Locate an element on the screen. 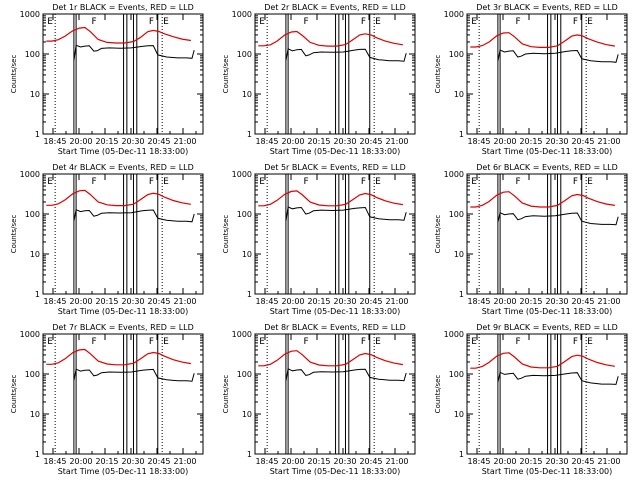  panel-title: Det 7r BLACK = Events, RED = LLD is located at coordinates (123, 327).